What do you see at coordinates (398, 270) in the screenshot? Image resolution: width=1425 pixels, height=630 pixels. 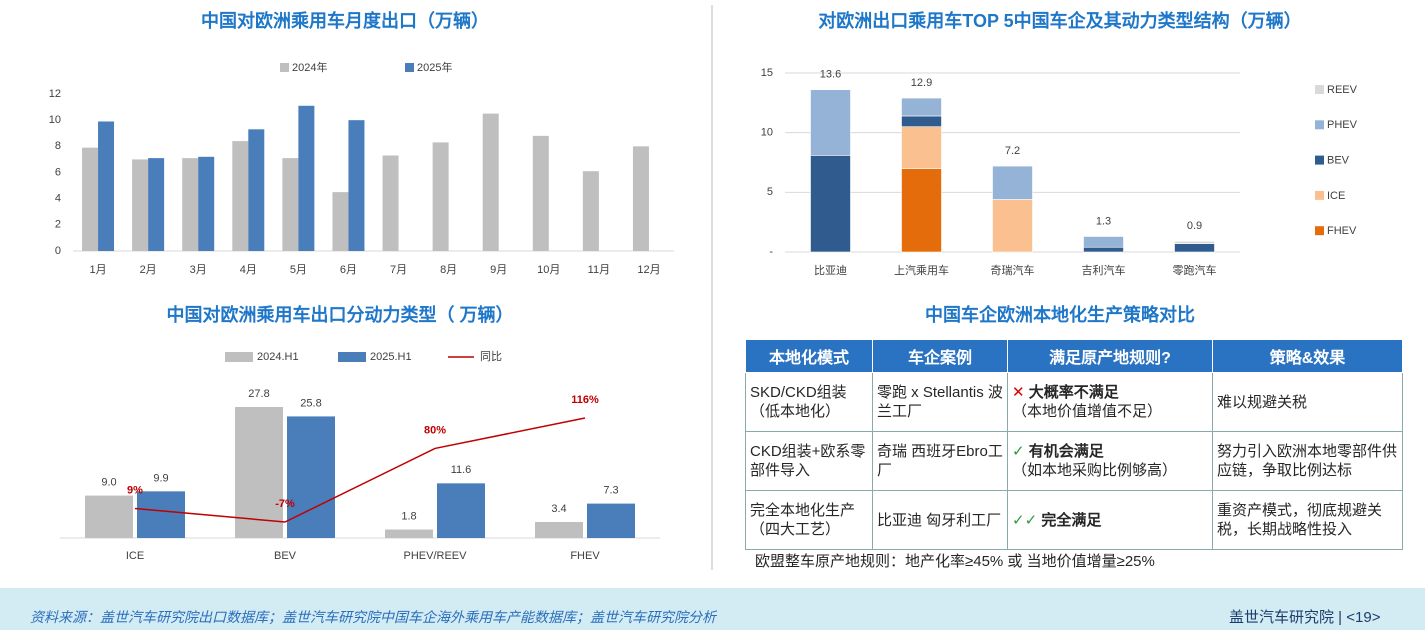 I see `x-tick-label: 7月` at bounding box center [398, 270].